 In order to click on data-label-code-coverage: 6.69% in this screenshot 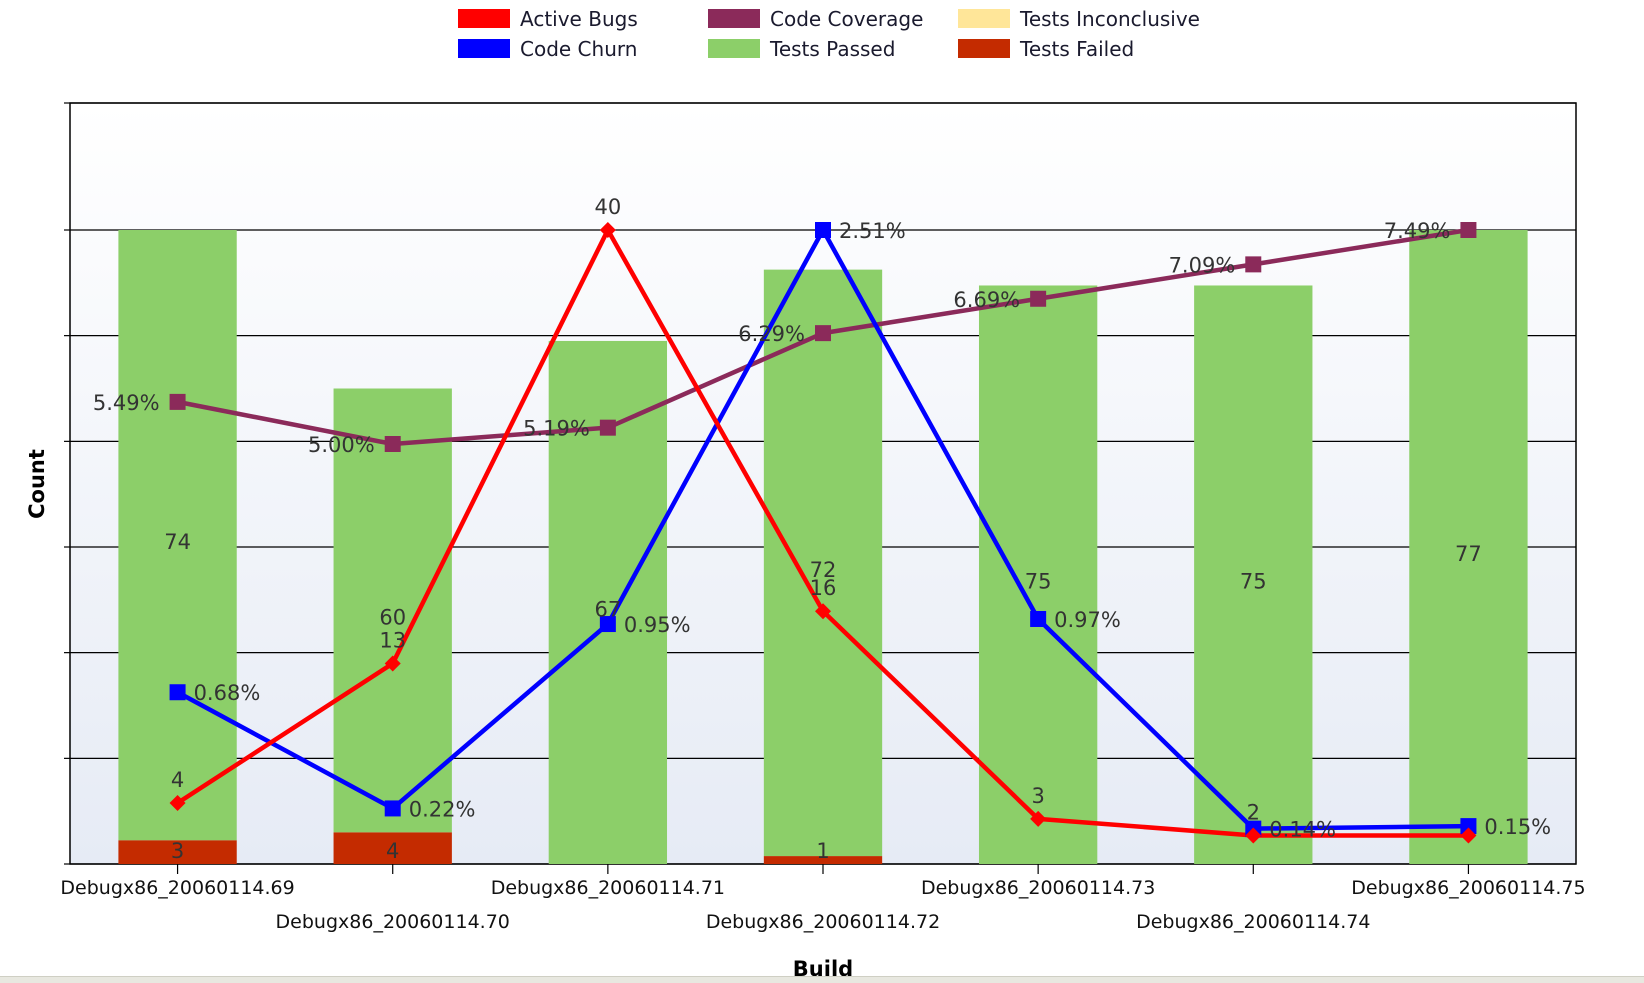, I will do `click(986, 300)`.